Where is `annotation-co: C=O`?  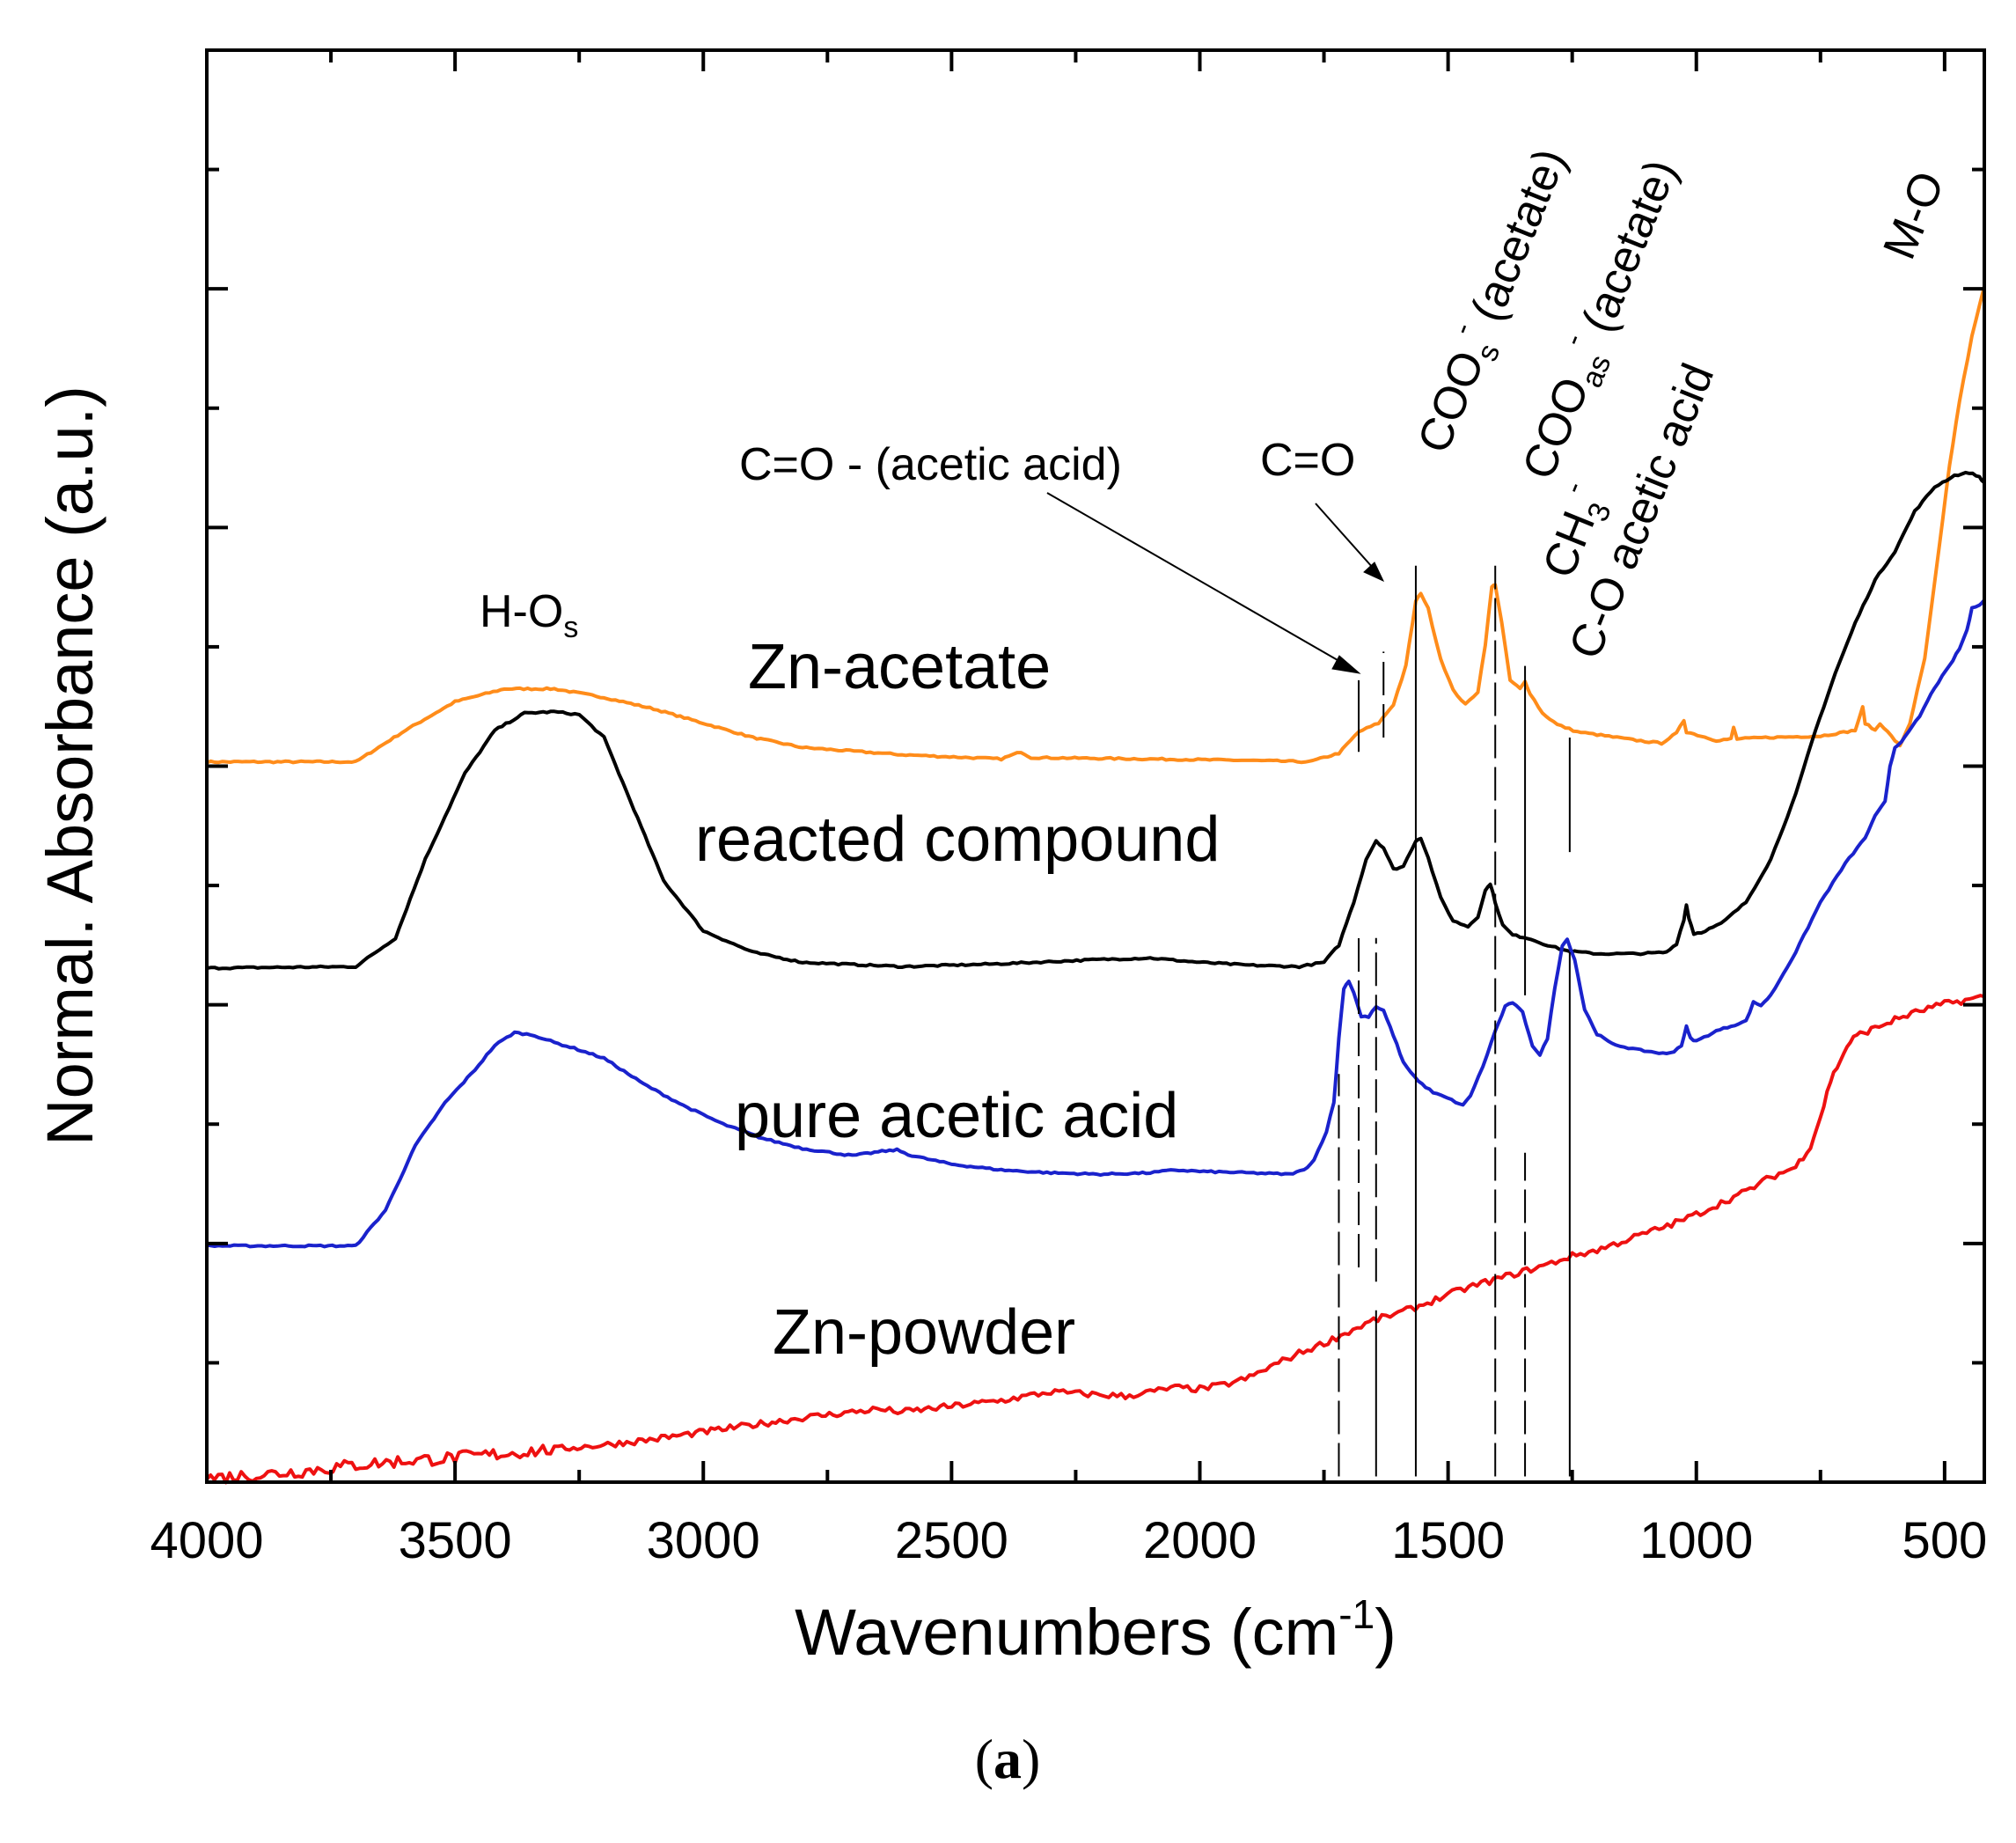
annotation-co: C=O is located at coordinates (1307, 460).